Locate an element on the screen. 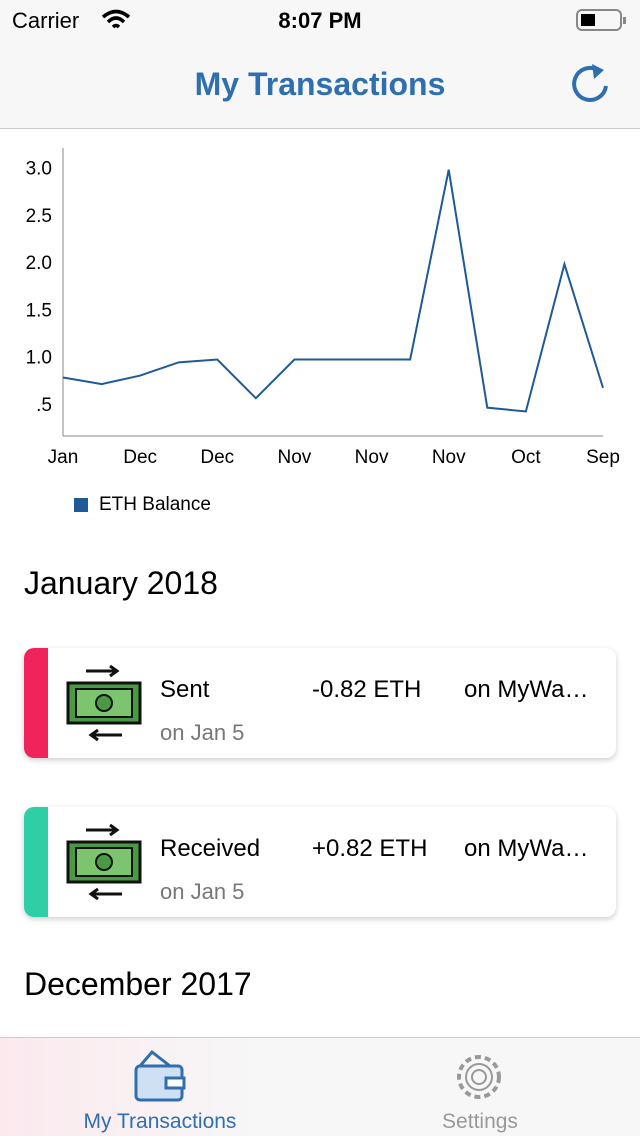 The width and height of the screenshot is (640, 1136). tab-label: My Transactions is located at coordinates (160, 1121).